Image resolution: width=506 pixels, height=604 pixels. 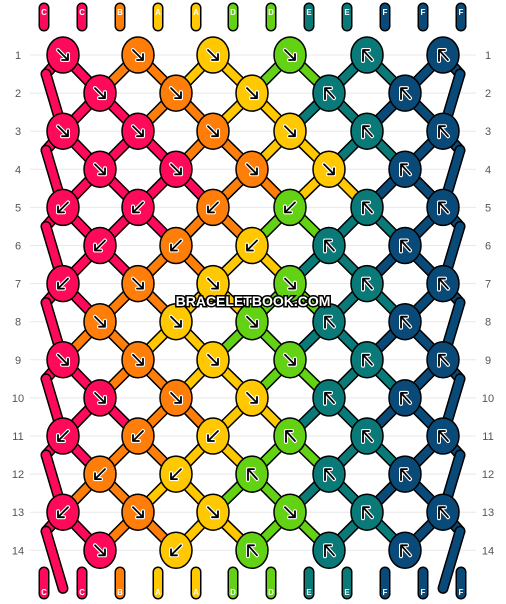 What do you see at coordinates (487, 437) in the screenshot?
I see `row-number: 11` at bounding box center [487, 437].